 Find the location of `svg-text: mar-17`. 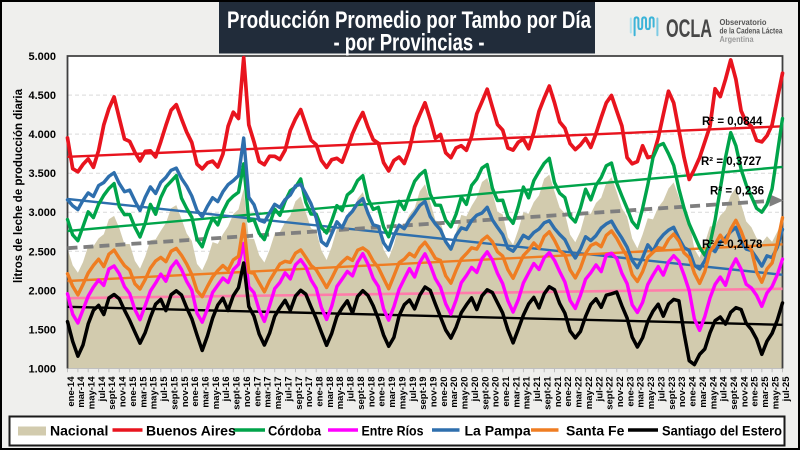

svg-text: mar-17 is located at coordinates (268, 392).